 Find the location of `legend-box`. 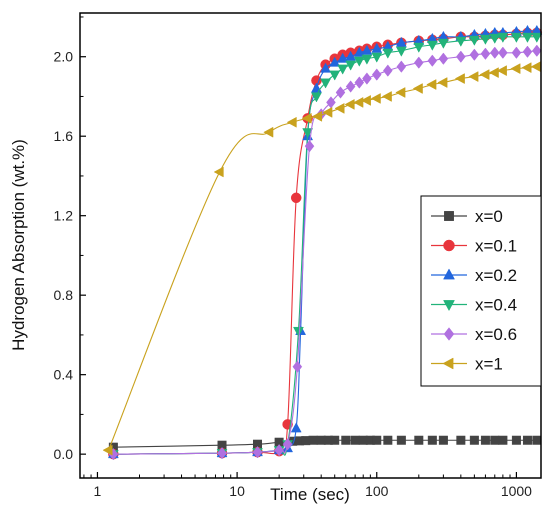

legend-box is located at coordinates (481, 291).